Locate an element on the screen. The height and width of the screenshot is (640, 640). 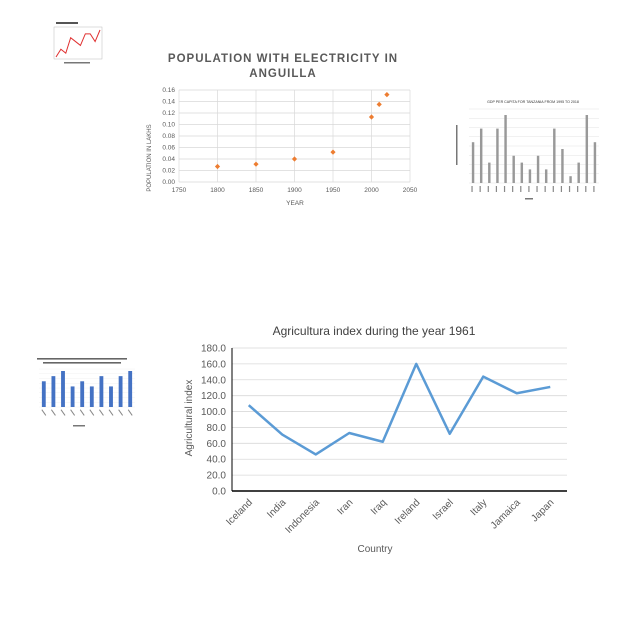
scatter-title-line-1: POPULATION WITH ELECTRICITY IN is located at coordinates (283, 59).